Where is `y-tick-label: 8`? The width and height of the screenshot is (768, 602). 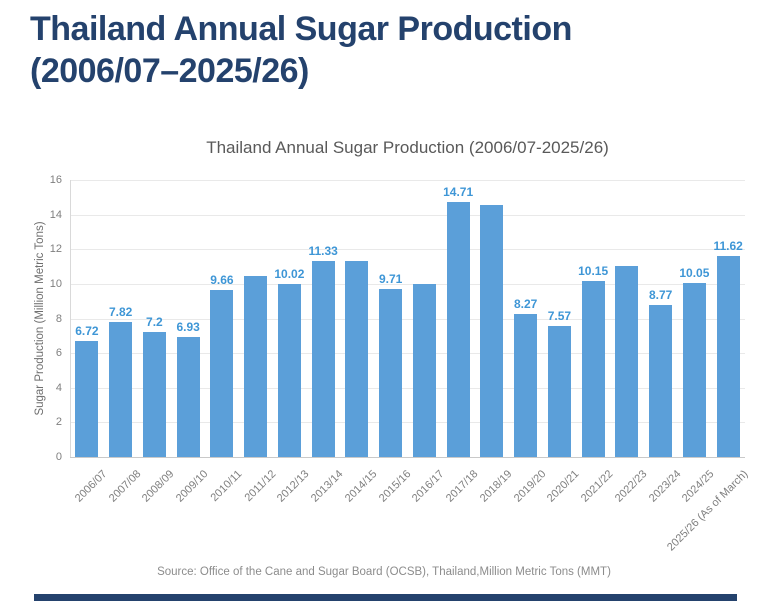 y-tick-label: 8 is located at coordinates (58, 318).